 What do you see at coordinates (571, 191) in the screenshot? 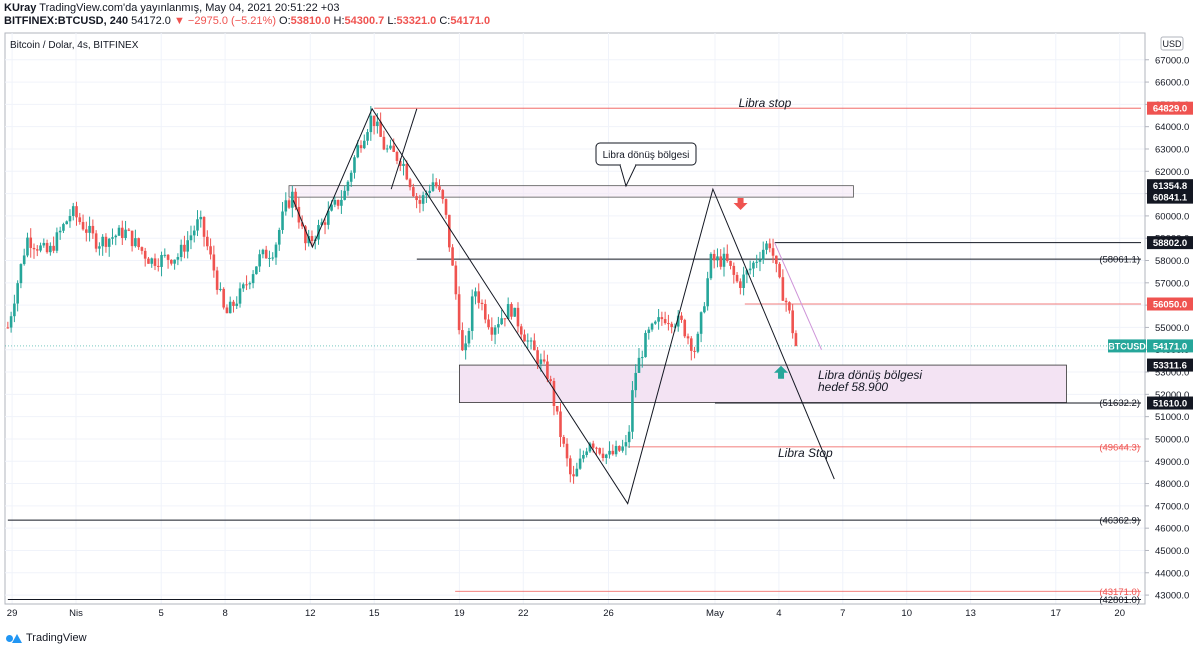
I see `resistance-box` at bounding box center [571, 191].